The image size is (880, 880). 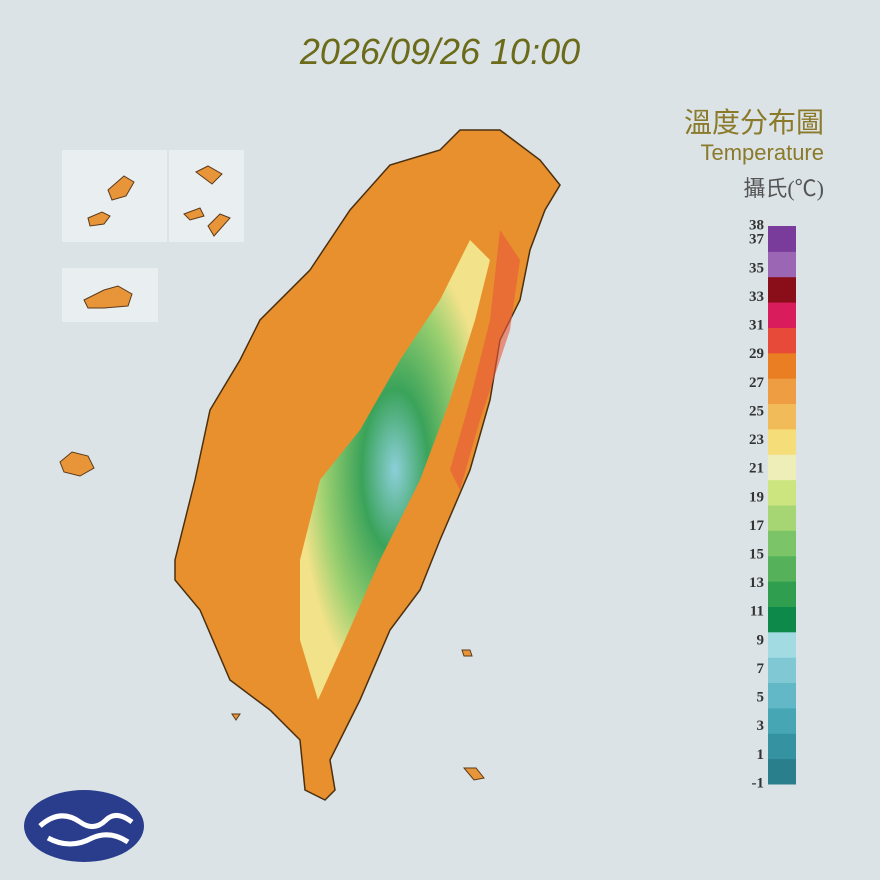 What do you see at coordinates (485, 360) in the screenshot?
I see `east-hot-zone` at bounding box center [485, 360].